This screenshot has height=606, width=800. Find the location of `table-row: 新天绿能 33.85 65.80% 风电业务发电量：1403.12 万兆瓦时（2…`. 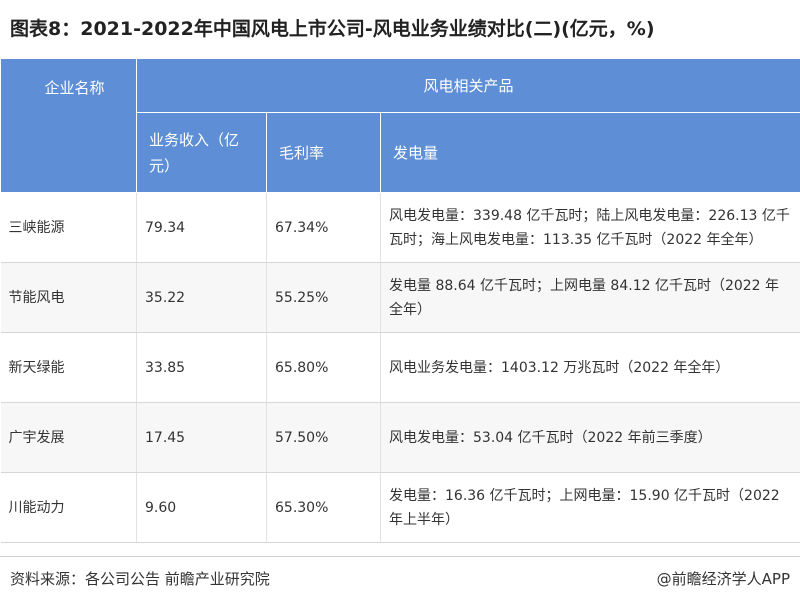

table-row: 新天绿能 33.85 65.80% 风电业务发电量：1403.12 万兆瓦时（2… is located at coordinates (400, 367).